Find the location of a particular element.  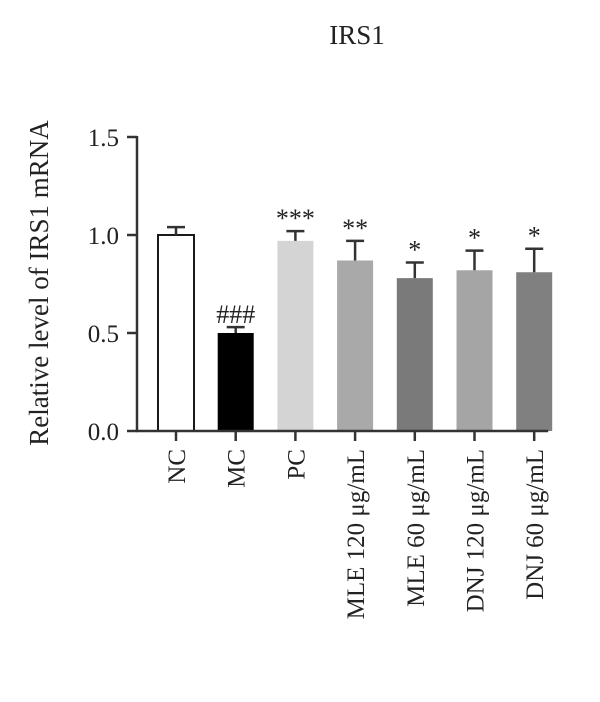

y-axis-label: Relative level of IRS1 mRNA is located at coordinates (39, 283).